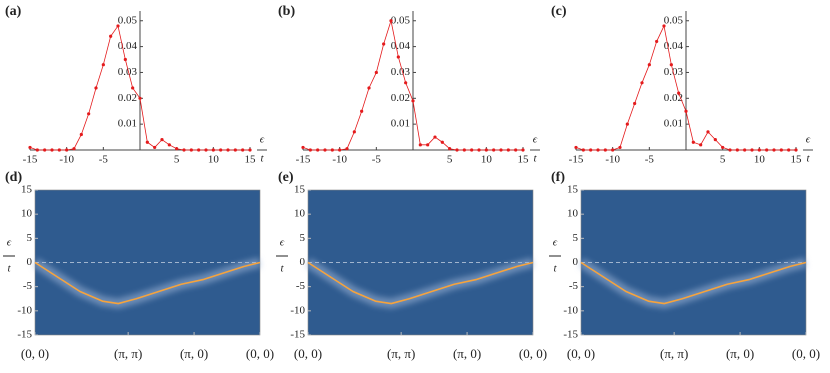 The height and width of the screenshot is (373, 830). Describe the element at coordinates (420, 283) in the screenshot. I see `band-line` at that location.